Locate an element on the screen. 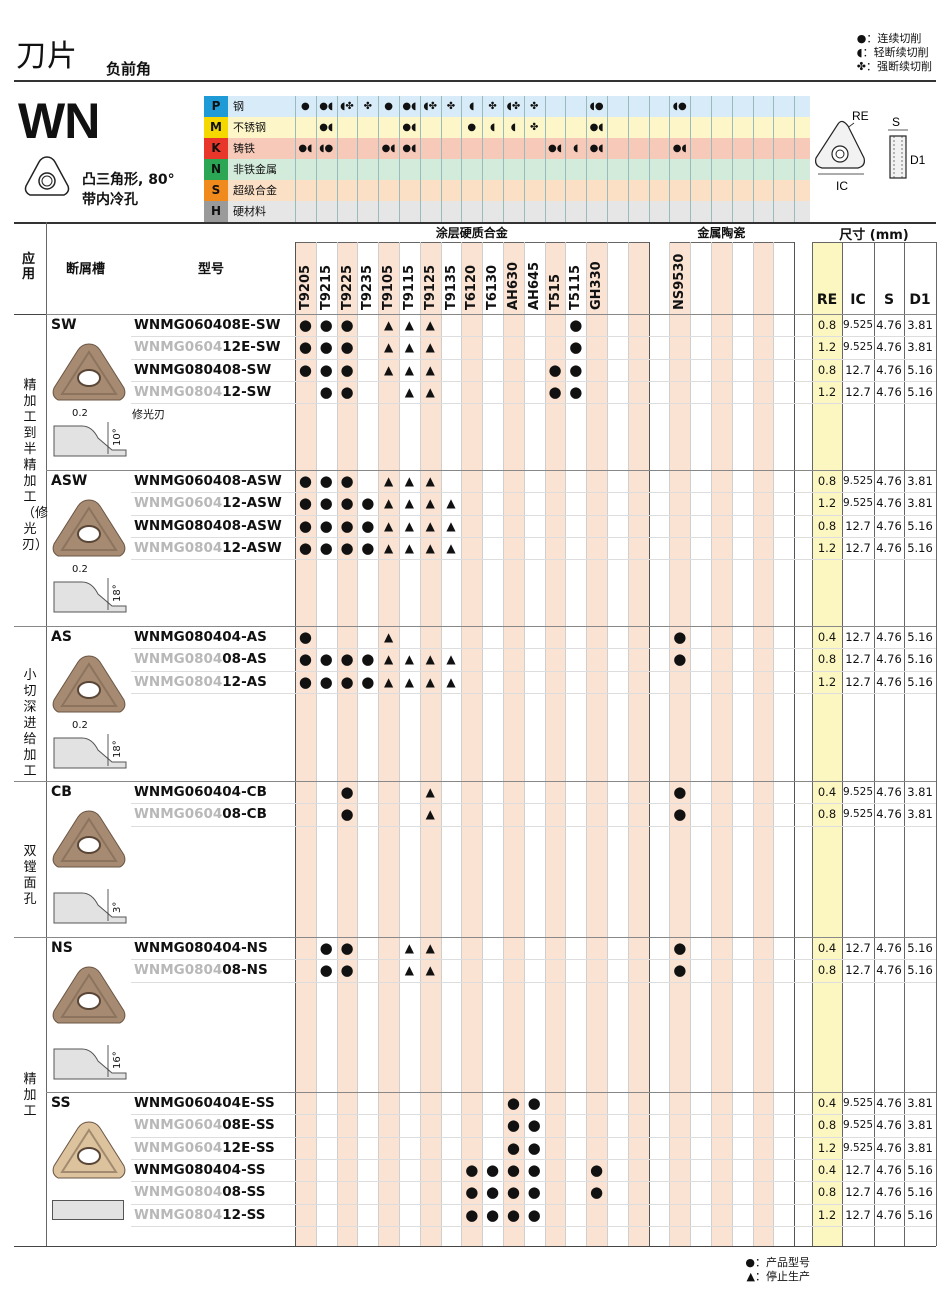  dimension-value: 0.8 is located at coordinates (827, 970).